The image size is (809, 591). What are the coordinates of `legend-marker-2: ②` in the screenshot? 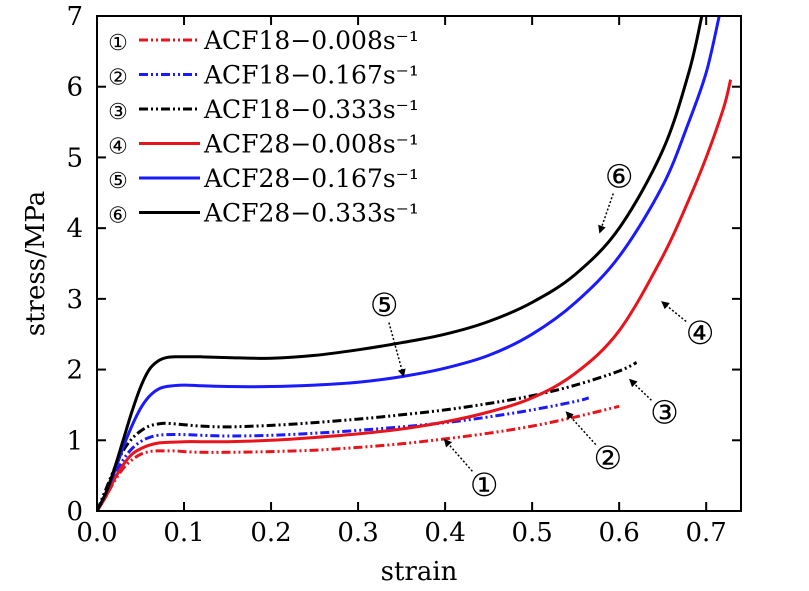 It's located at (118, 78).